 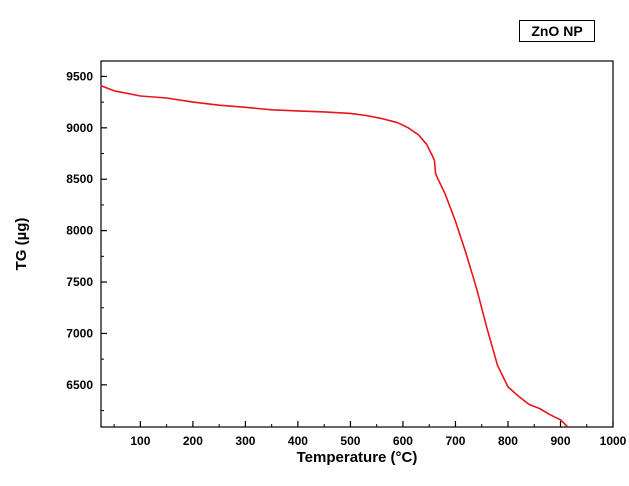 I want to click on x-minor-ticks, so click(x=350, y=425).